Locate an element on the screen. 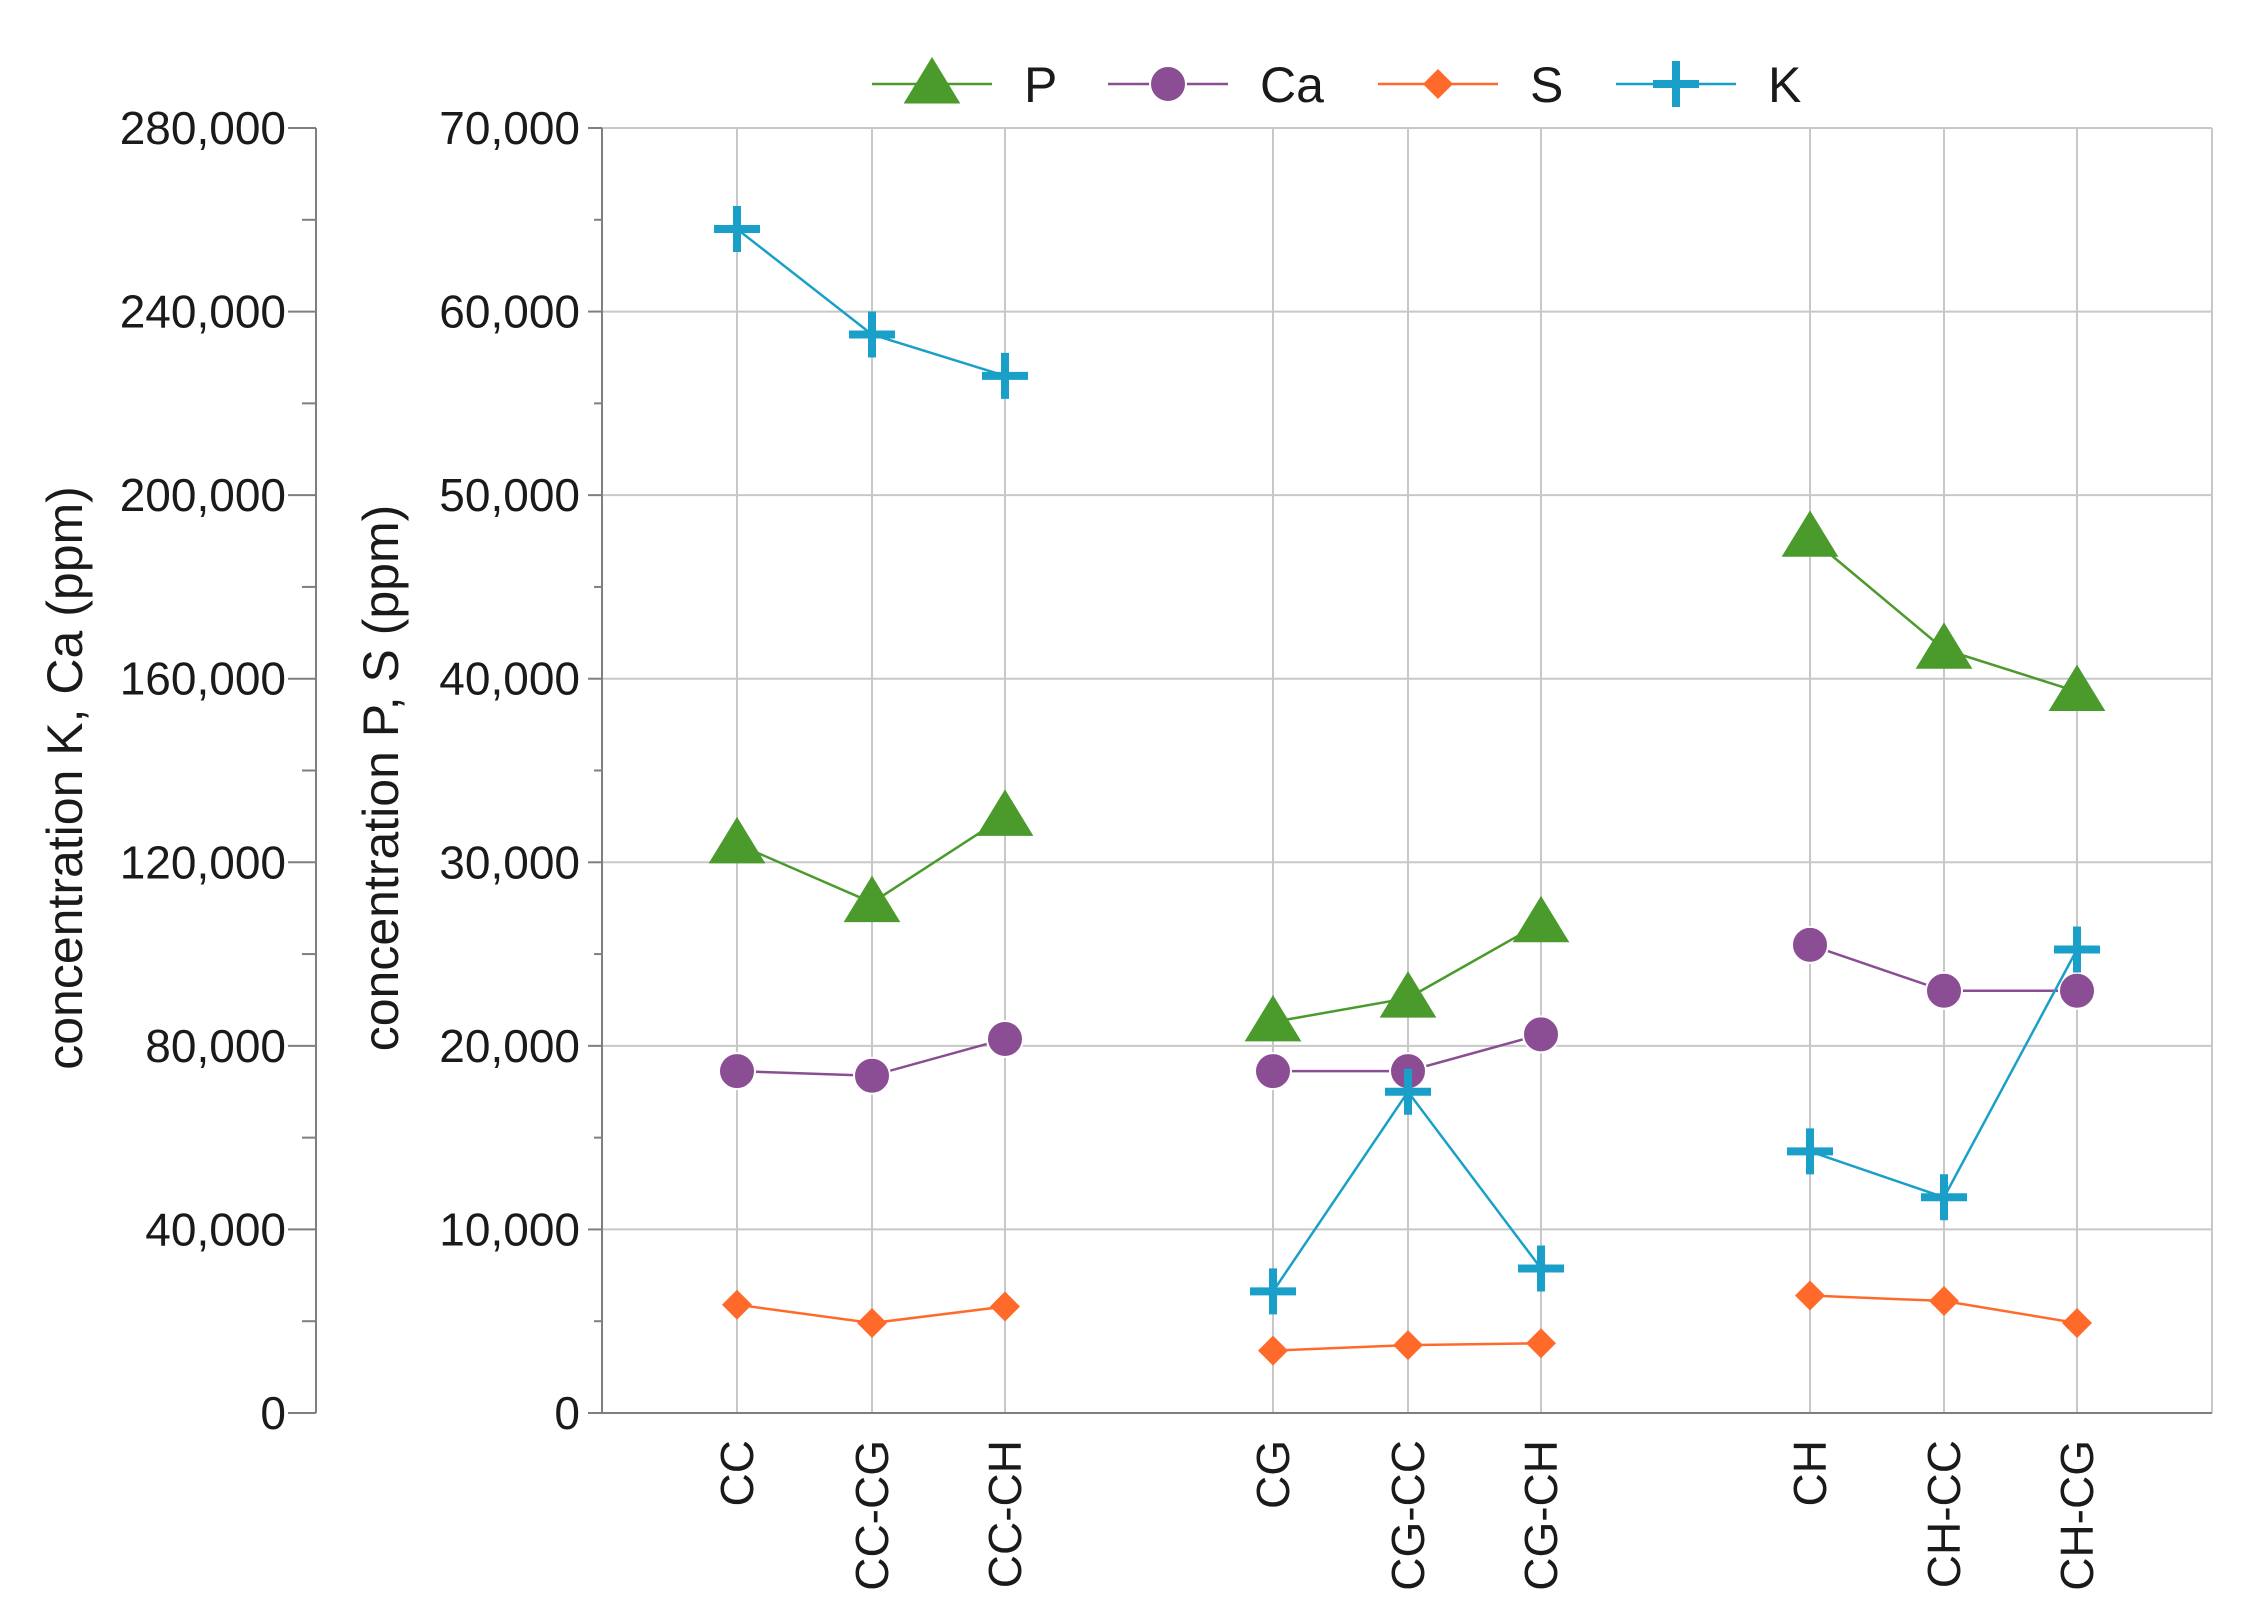  outer-y-axis-title: concentration K, Ca (ppm) is located at coordinates (65, 778).